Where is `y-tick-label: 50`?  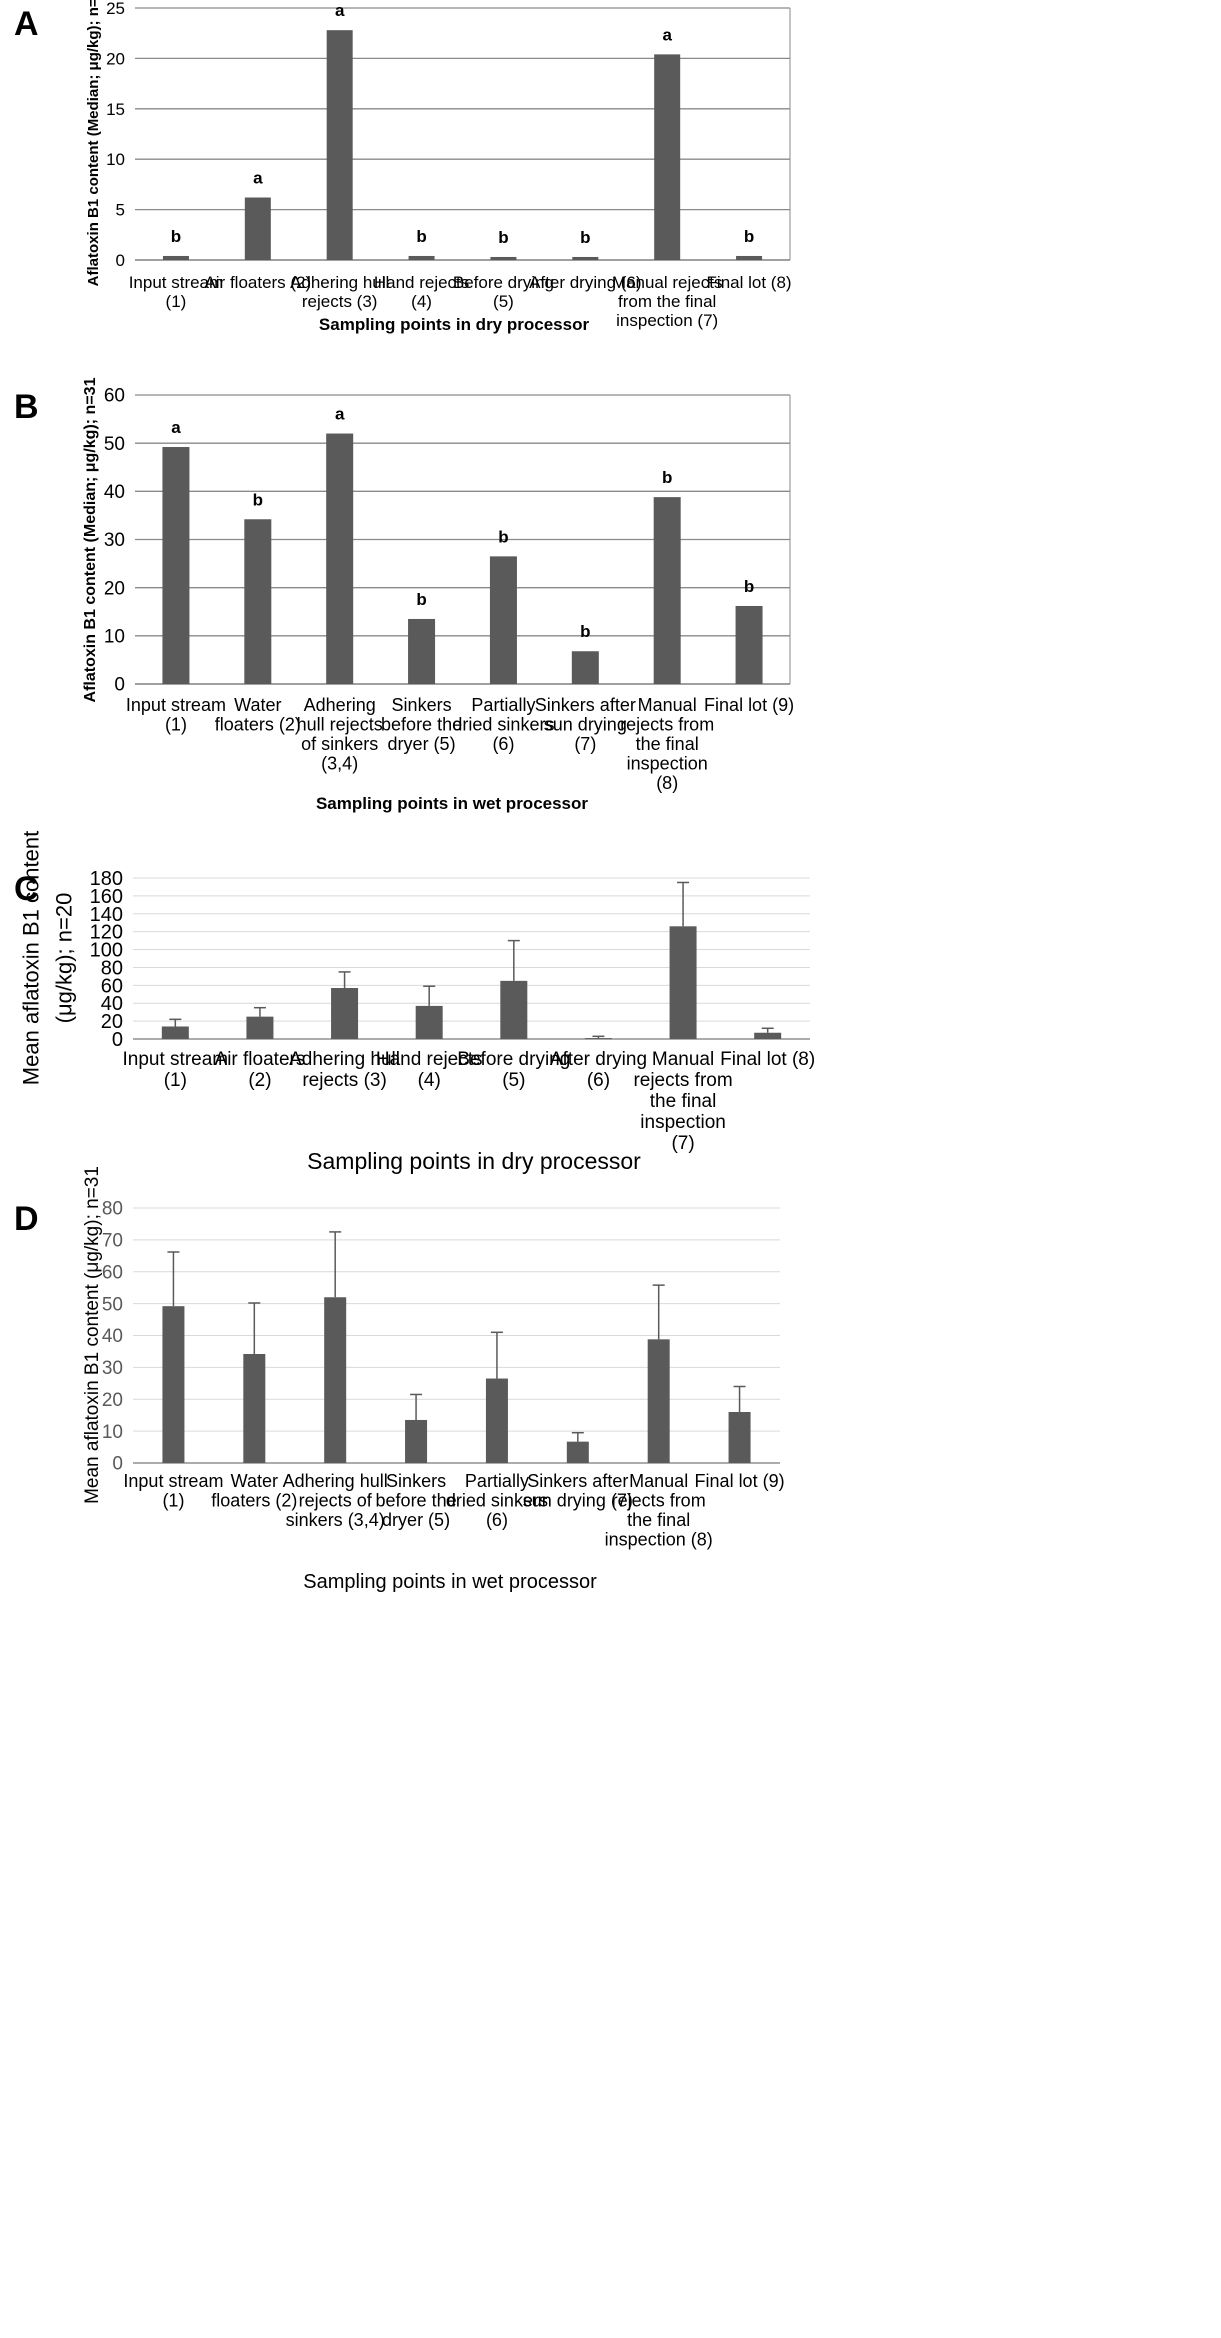 y-tick-label: 50 is located at coordinates (114, 444).